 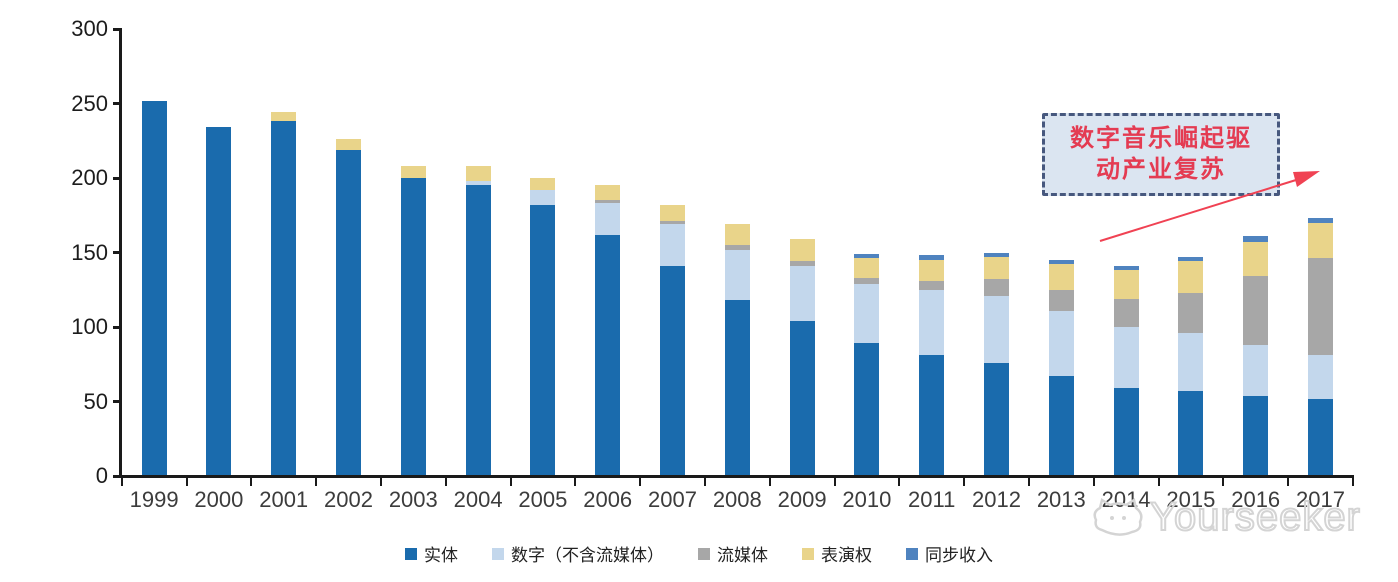 I want to click on legend-item: 实体, so click(x=431, y=553).